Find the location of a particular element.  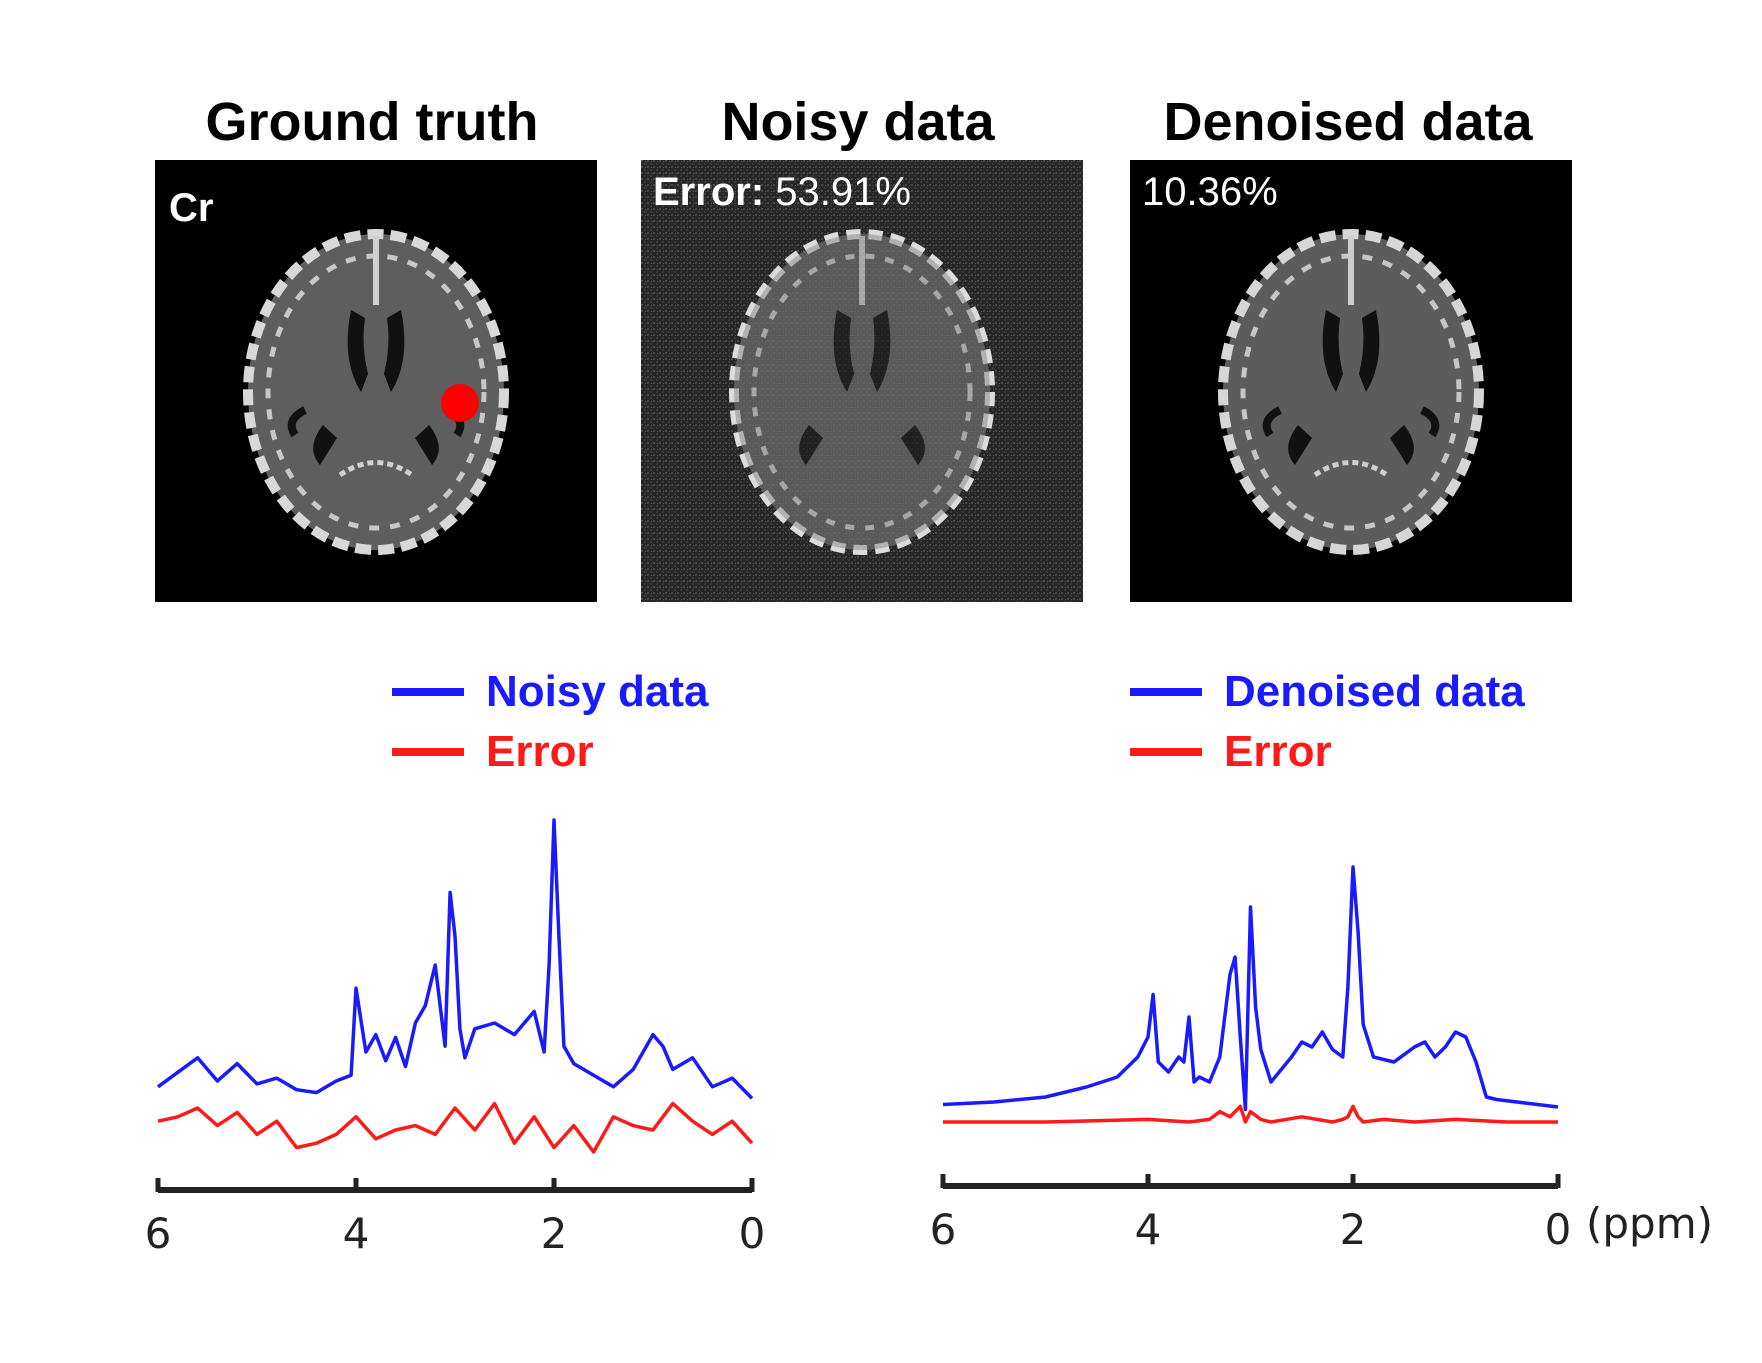

legend-left: Noisy data Error is located at coordinates (550, 722).